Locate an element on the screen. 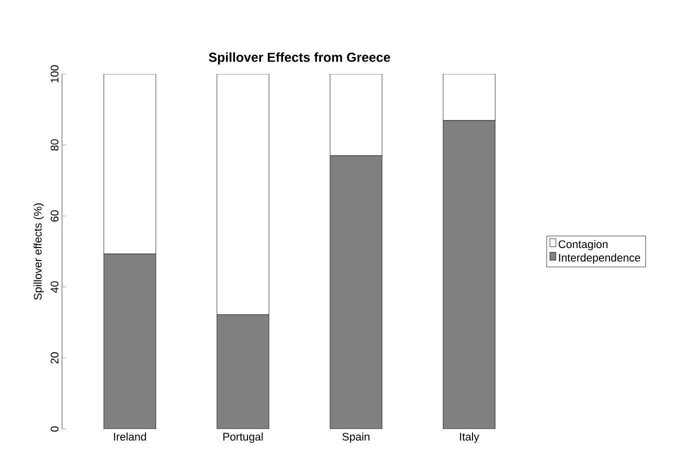  x-tick-label: Spain is located at coordinates (356, 437).